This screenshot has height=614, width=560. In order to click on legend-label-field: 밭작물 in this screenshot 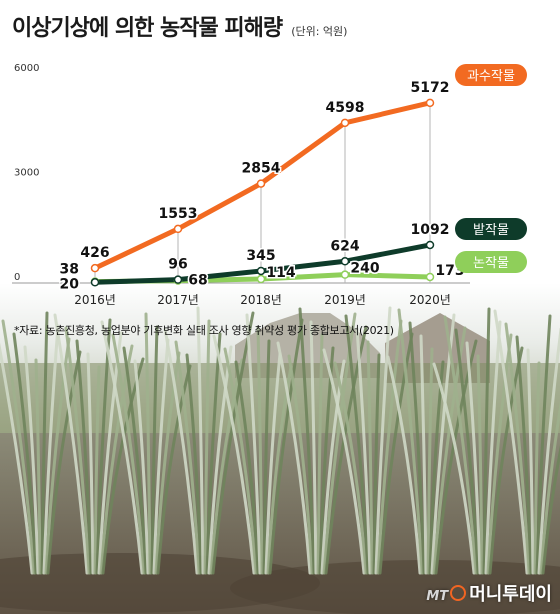, I will do `click(491, 230)`.